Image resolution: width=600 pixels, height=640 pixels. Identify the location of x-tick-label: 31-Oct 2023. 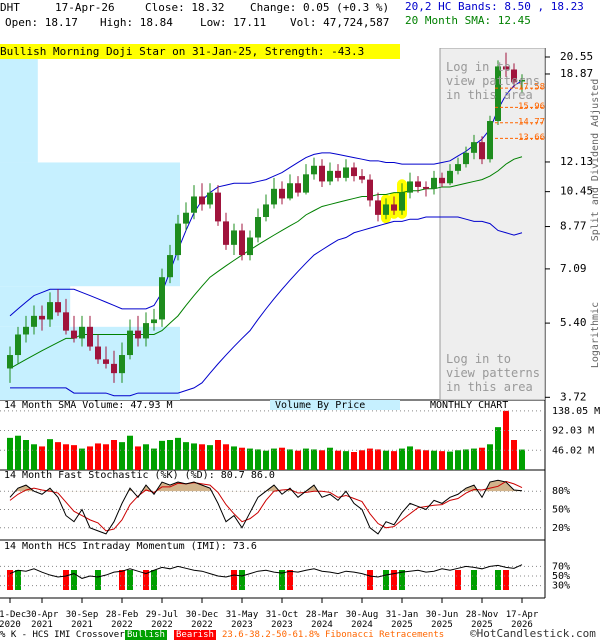
(282, 620).